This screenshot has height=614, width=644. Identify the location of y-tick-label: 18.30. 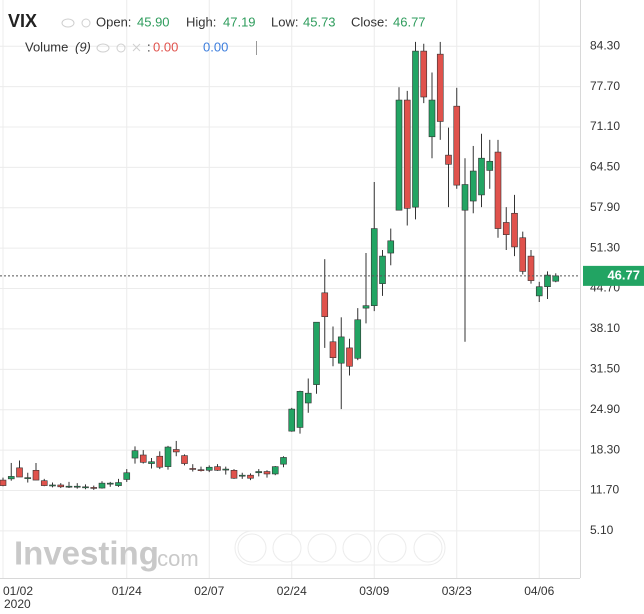
(605, 449).